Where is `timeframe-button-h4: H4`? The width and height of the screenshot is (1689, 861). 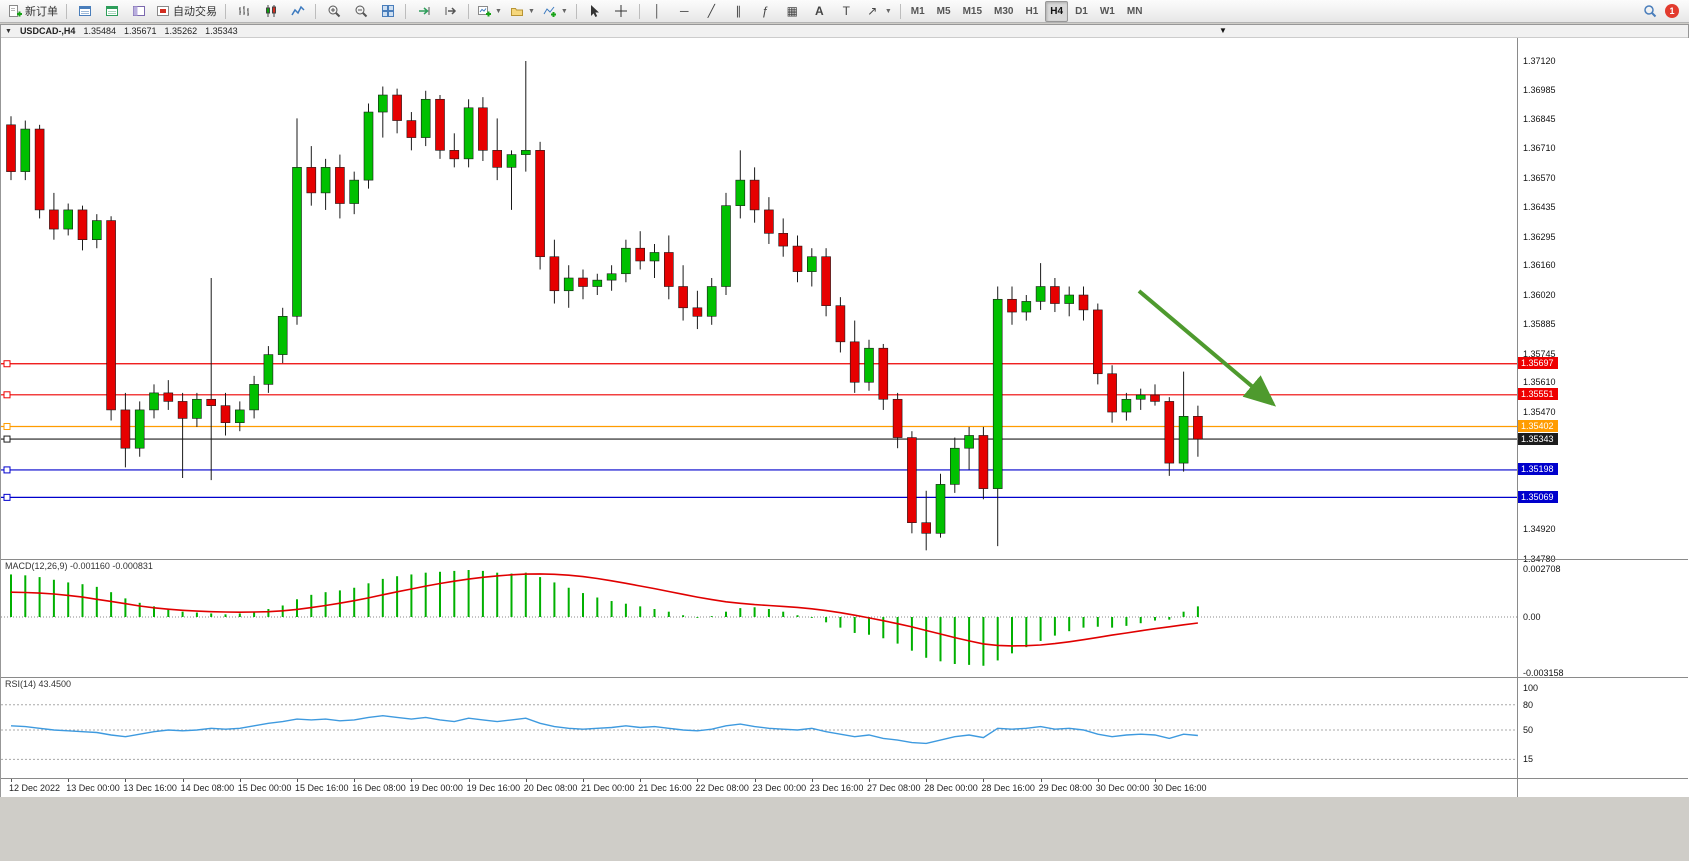
timeframe-button-h4: H4 is located at coordinates (1057, 11).